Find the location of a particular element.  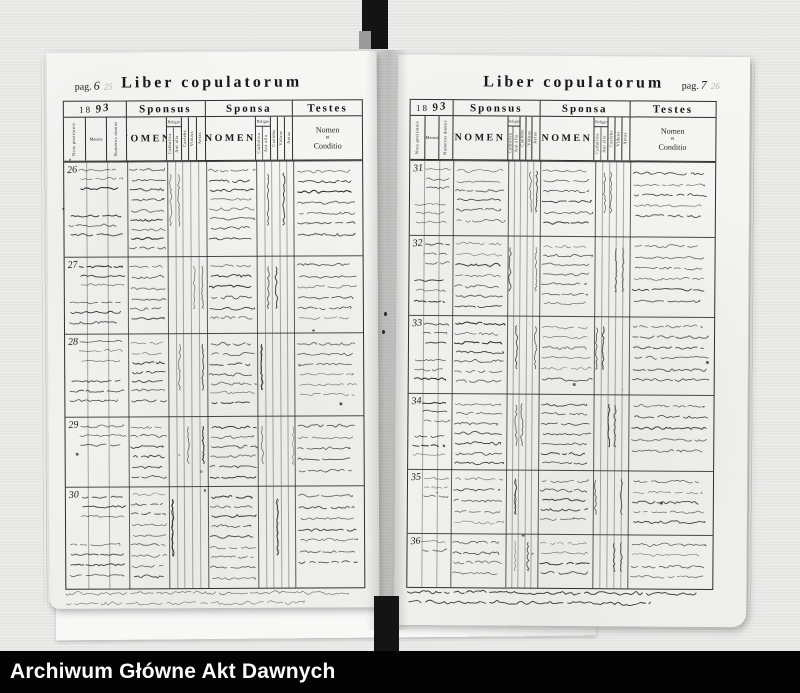

book-title: Liber copulatorum is located at coordinates (574, 82).